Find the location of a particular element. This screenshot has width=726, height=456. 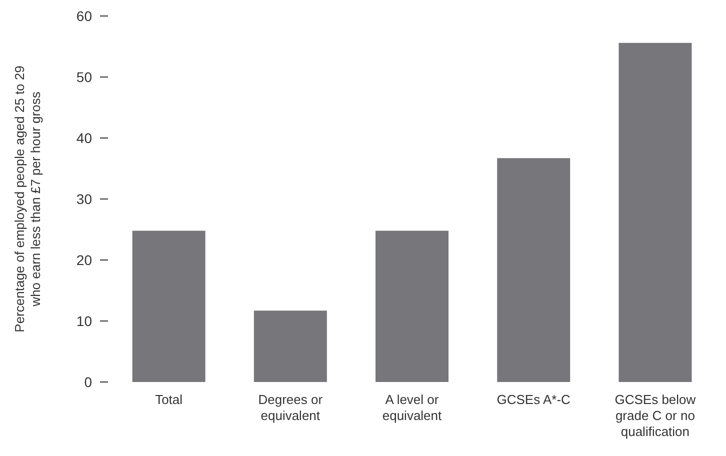

x-tick-label: GCSEs below grade C or no qualification is located at coordinates (655, 415).